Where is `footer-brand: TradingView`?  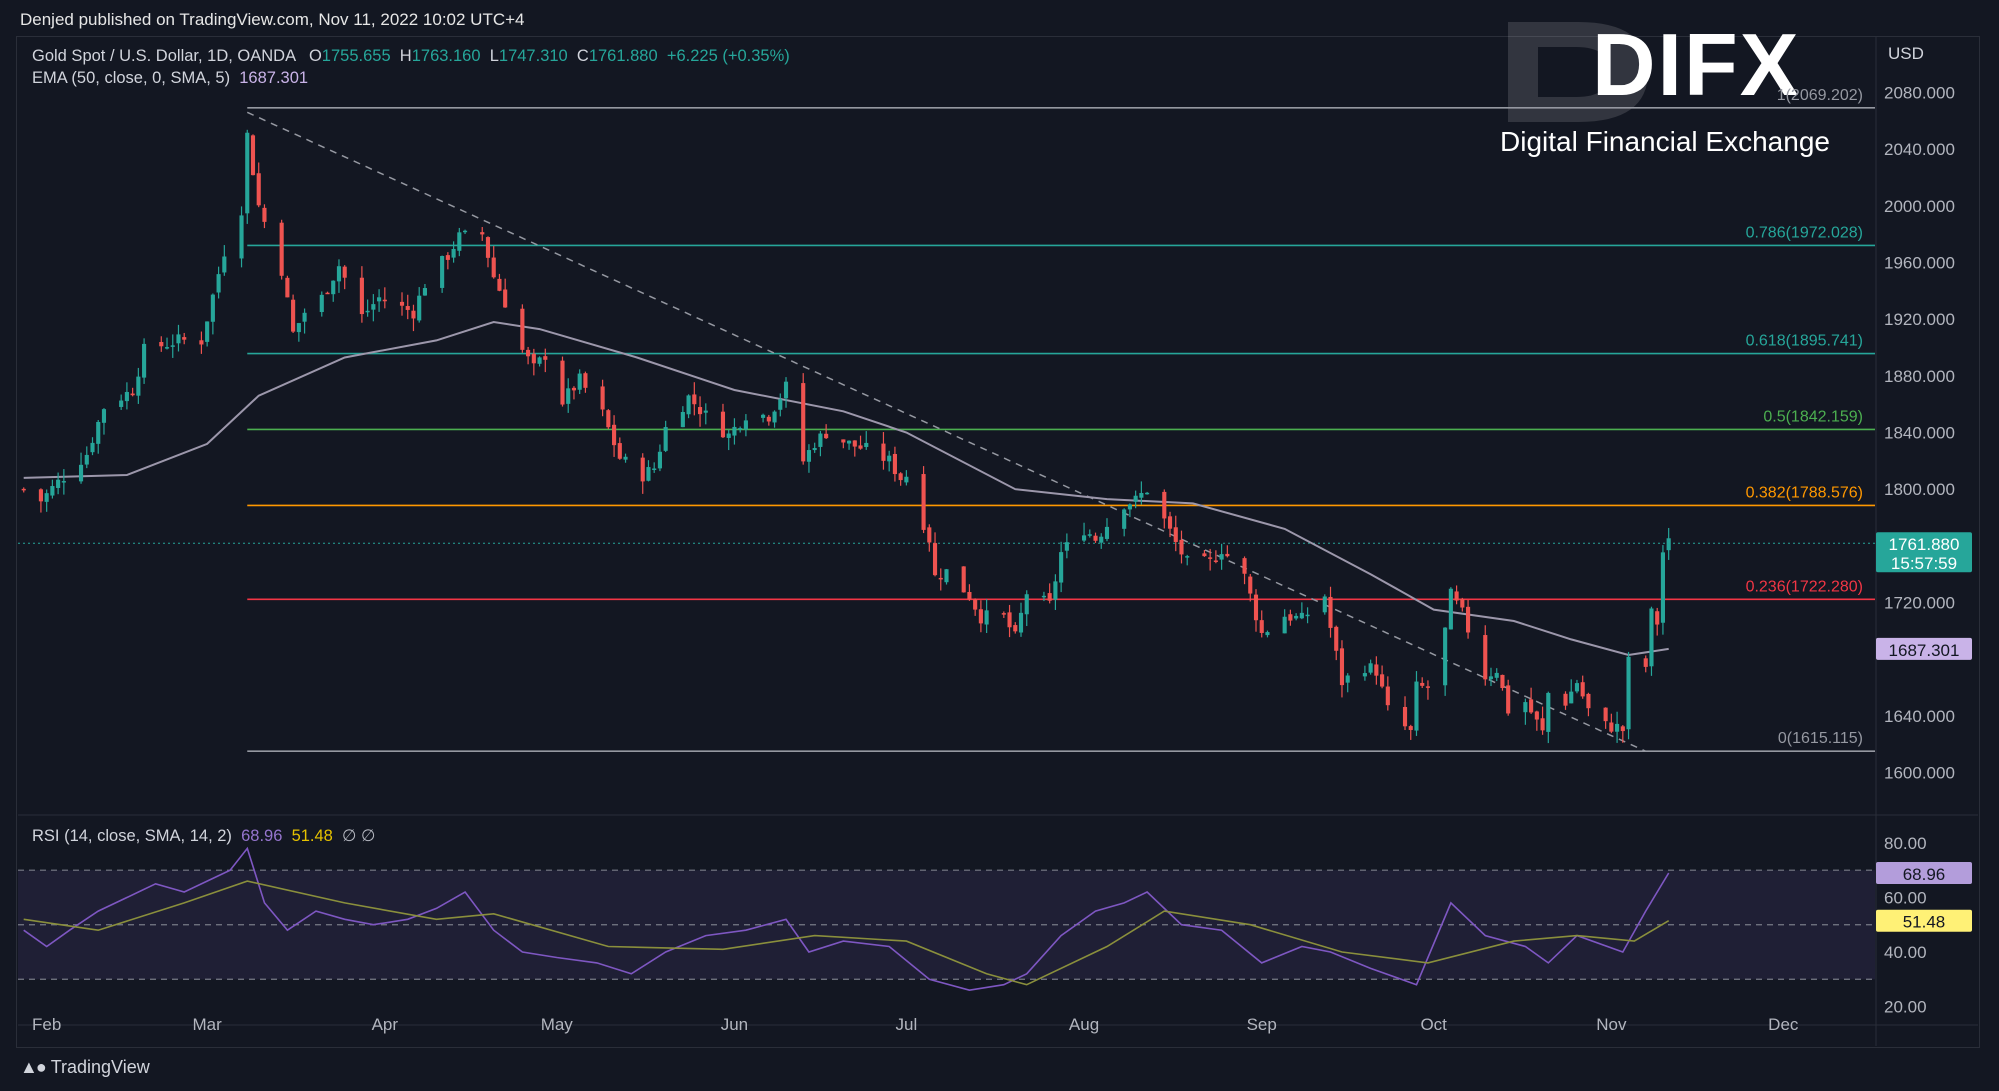 footer-brand: TradingView is located at coordinates (100, 1067).